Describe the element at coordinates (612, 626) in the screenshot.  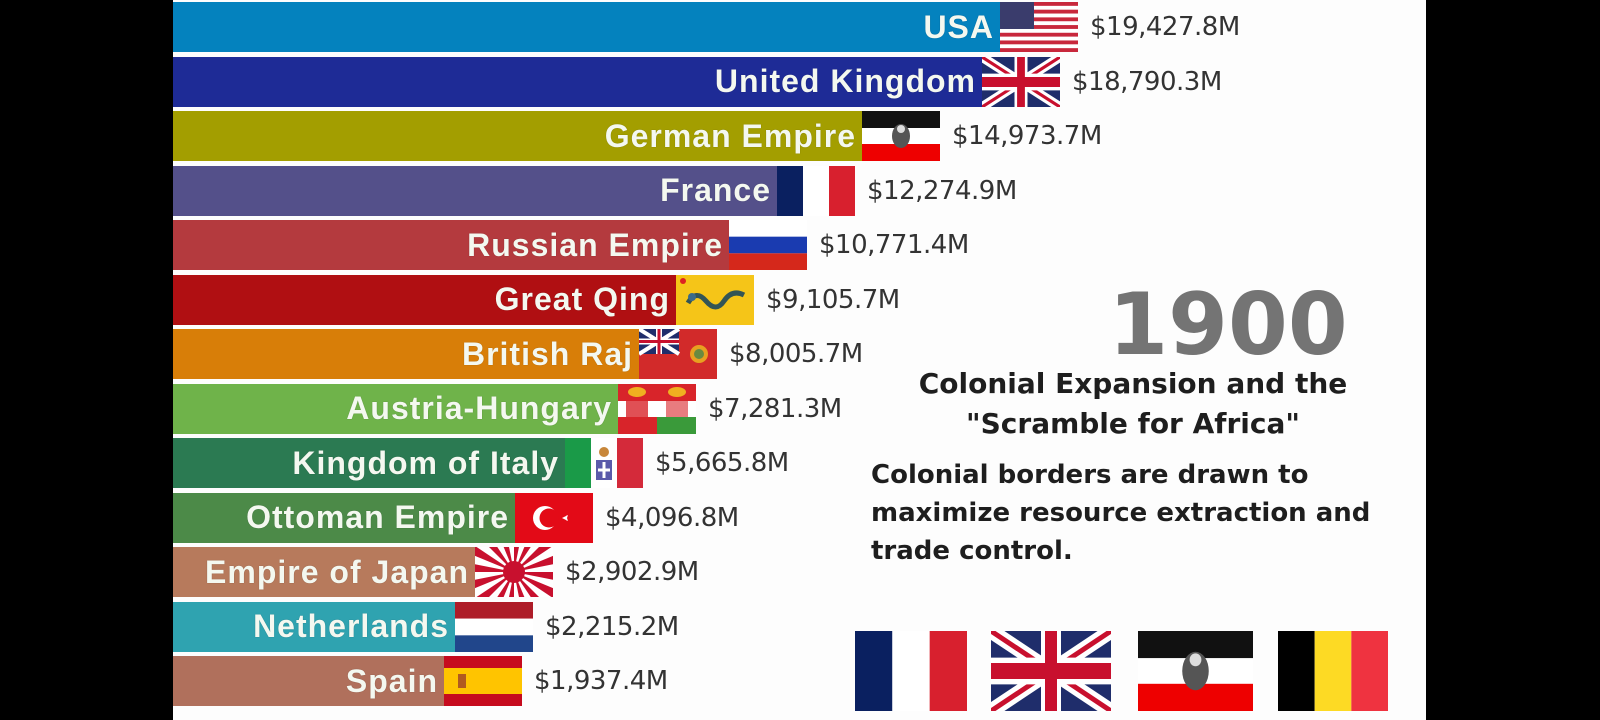
I see `bar-value: $2,215.2M` at that location.